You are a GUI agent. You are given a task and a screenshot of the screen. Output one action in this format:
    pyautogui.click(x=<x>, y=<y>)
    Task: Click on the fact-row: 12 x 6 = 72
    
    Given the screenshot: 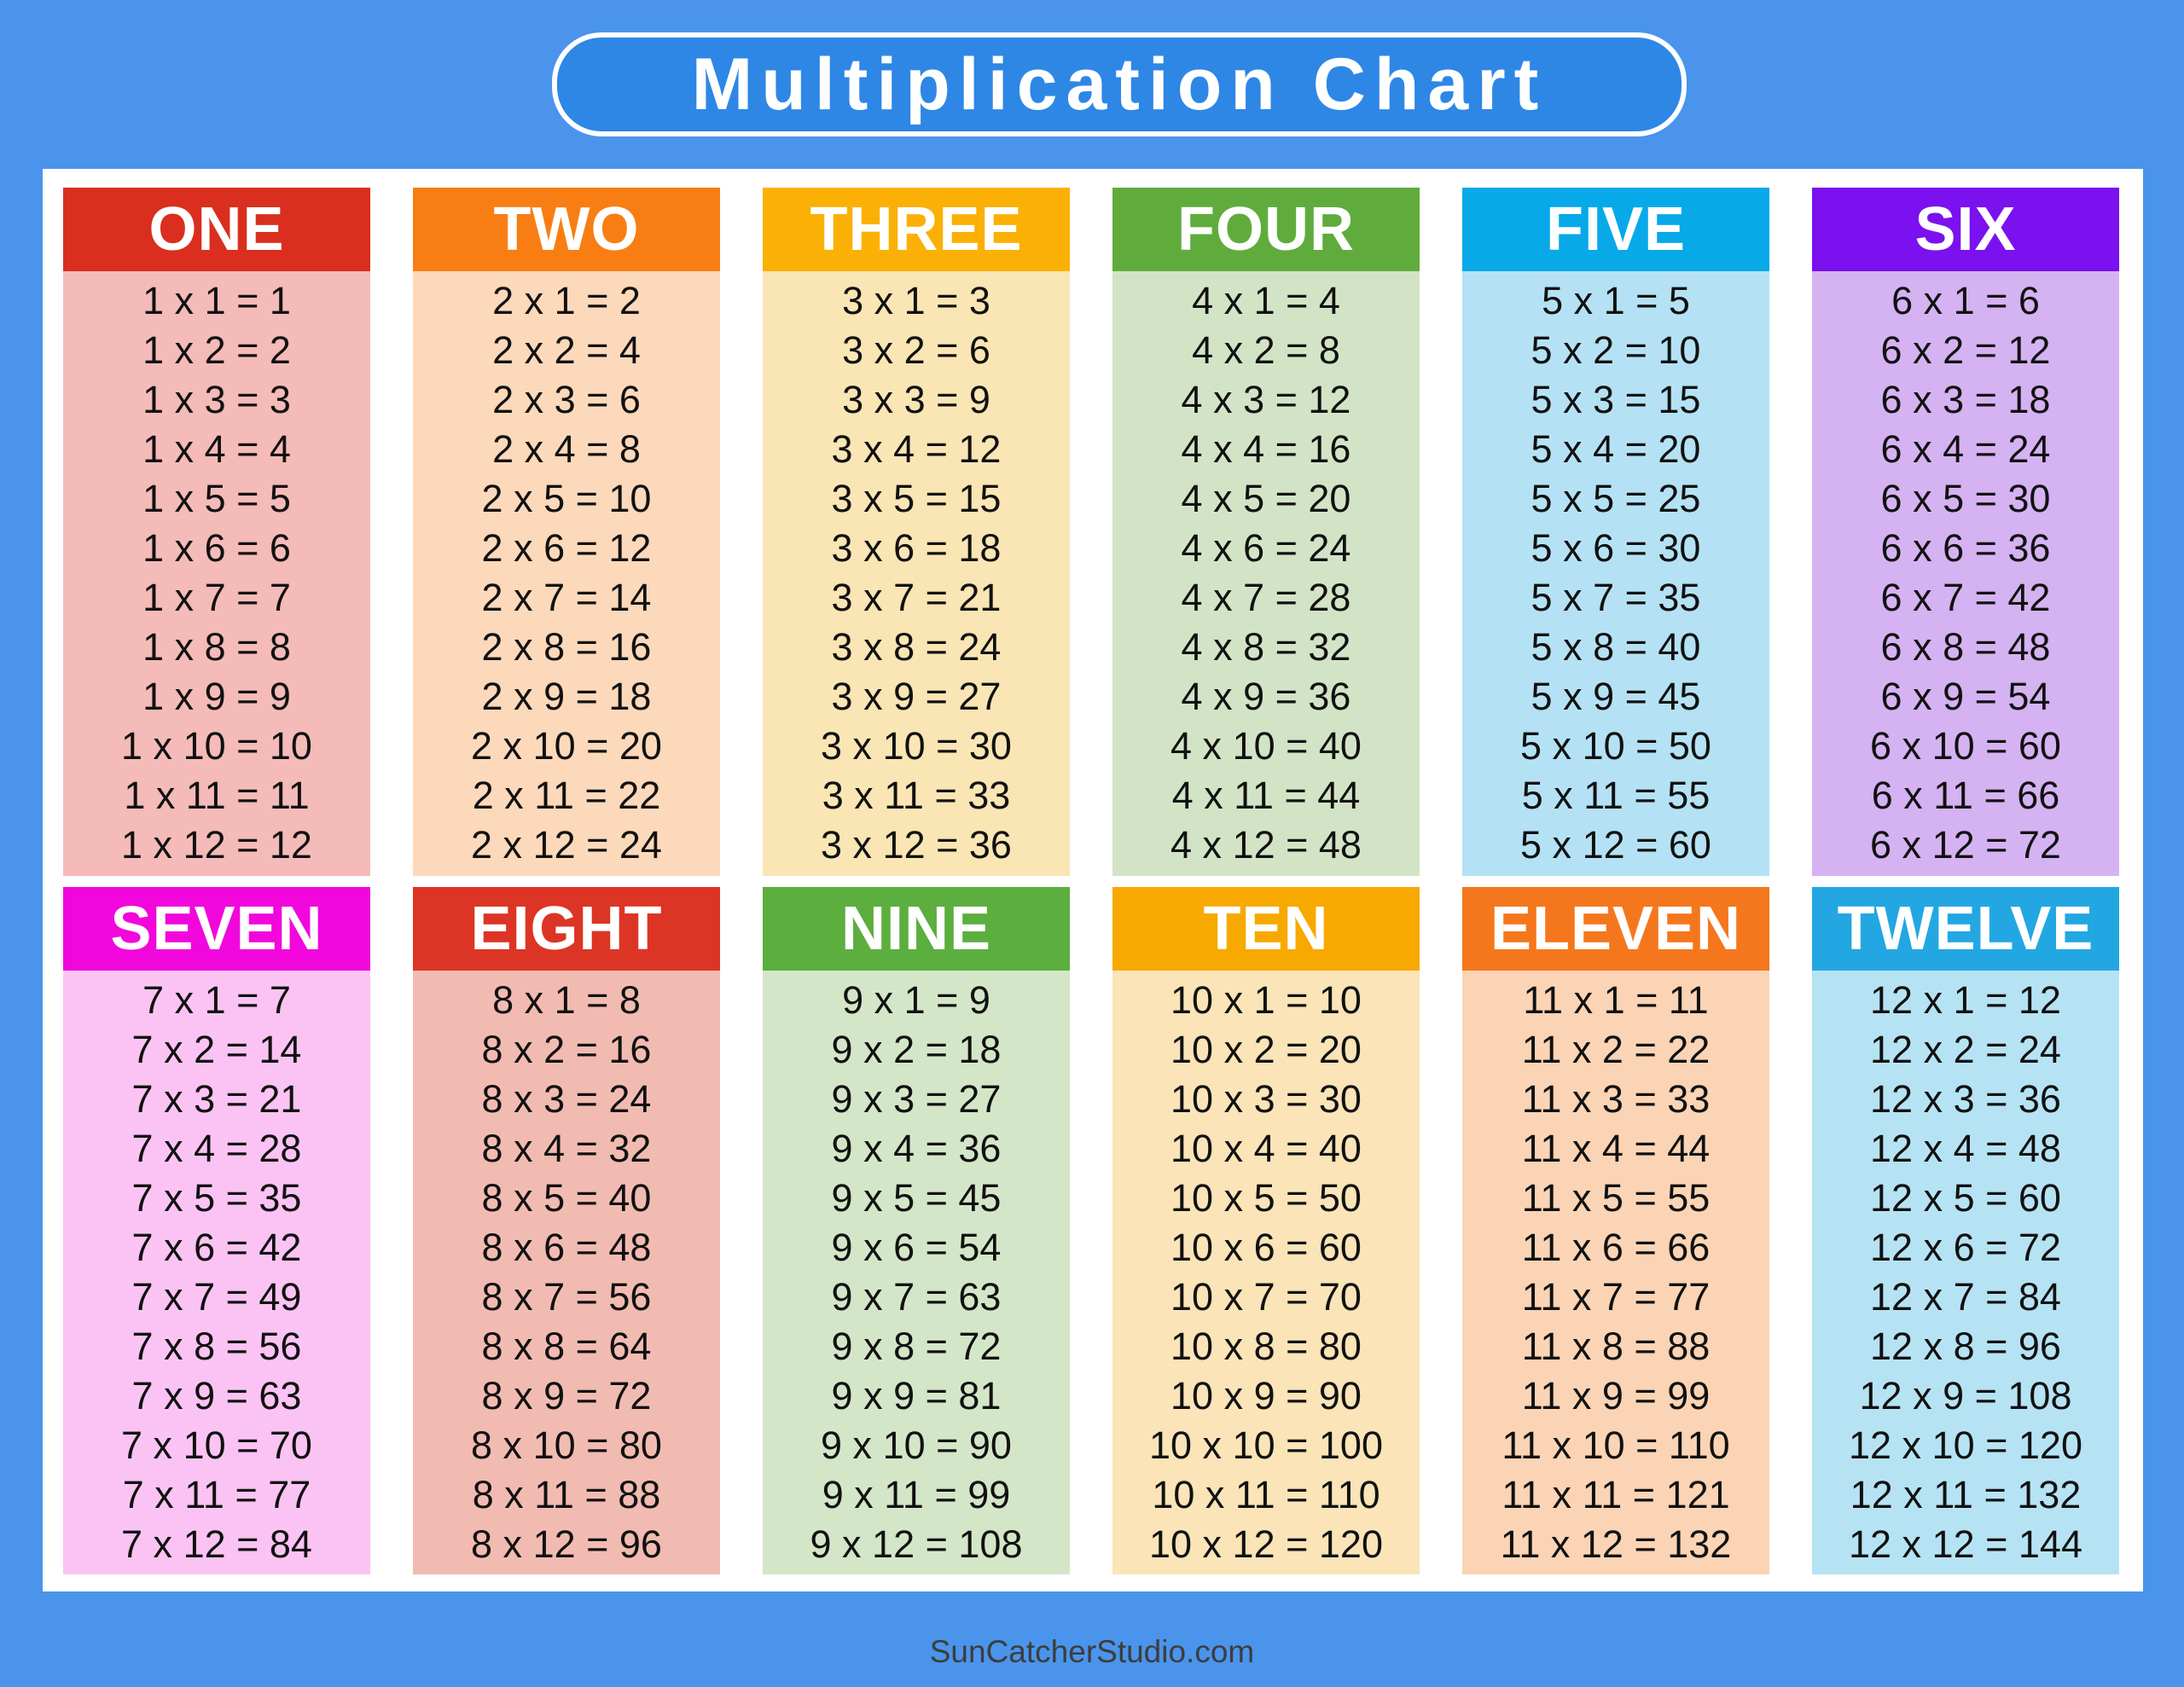 What is the action you would take?
    pyautogui.click(x=1965, y=1247)
    